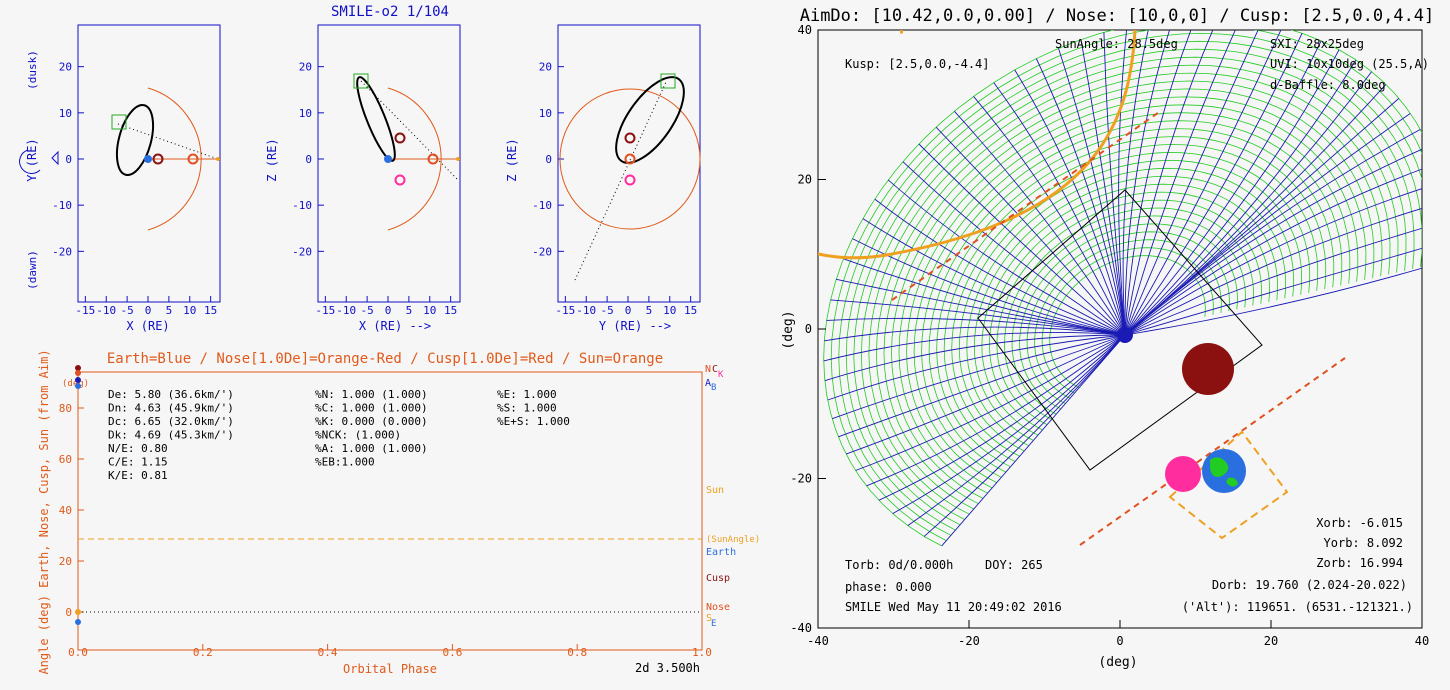 This screenshot has height=690, width=1450. I want to click on panel-xz-earth, so click(388, 159).